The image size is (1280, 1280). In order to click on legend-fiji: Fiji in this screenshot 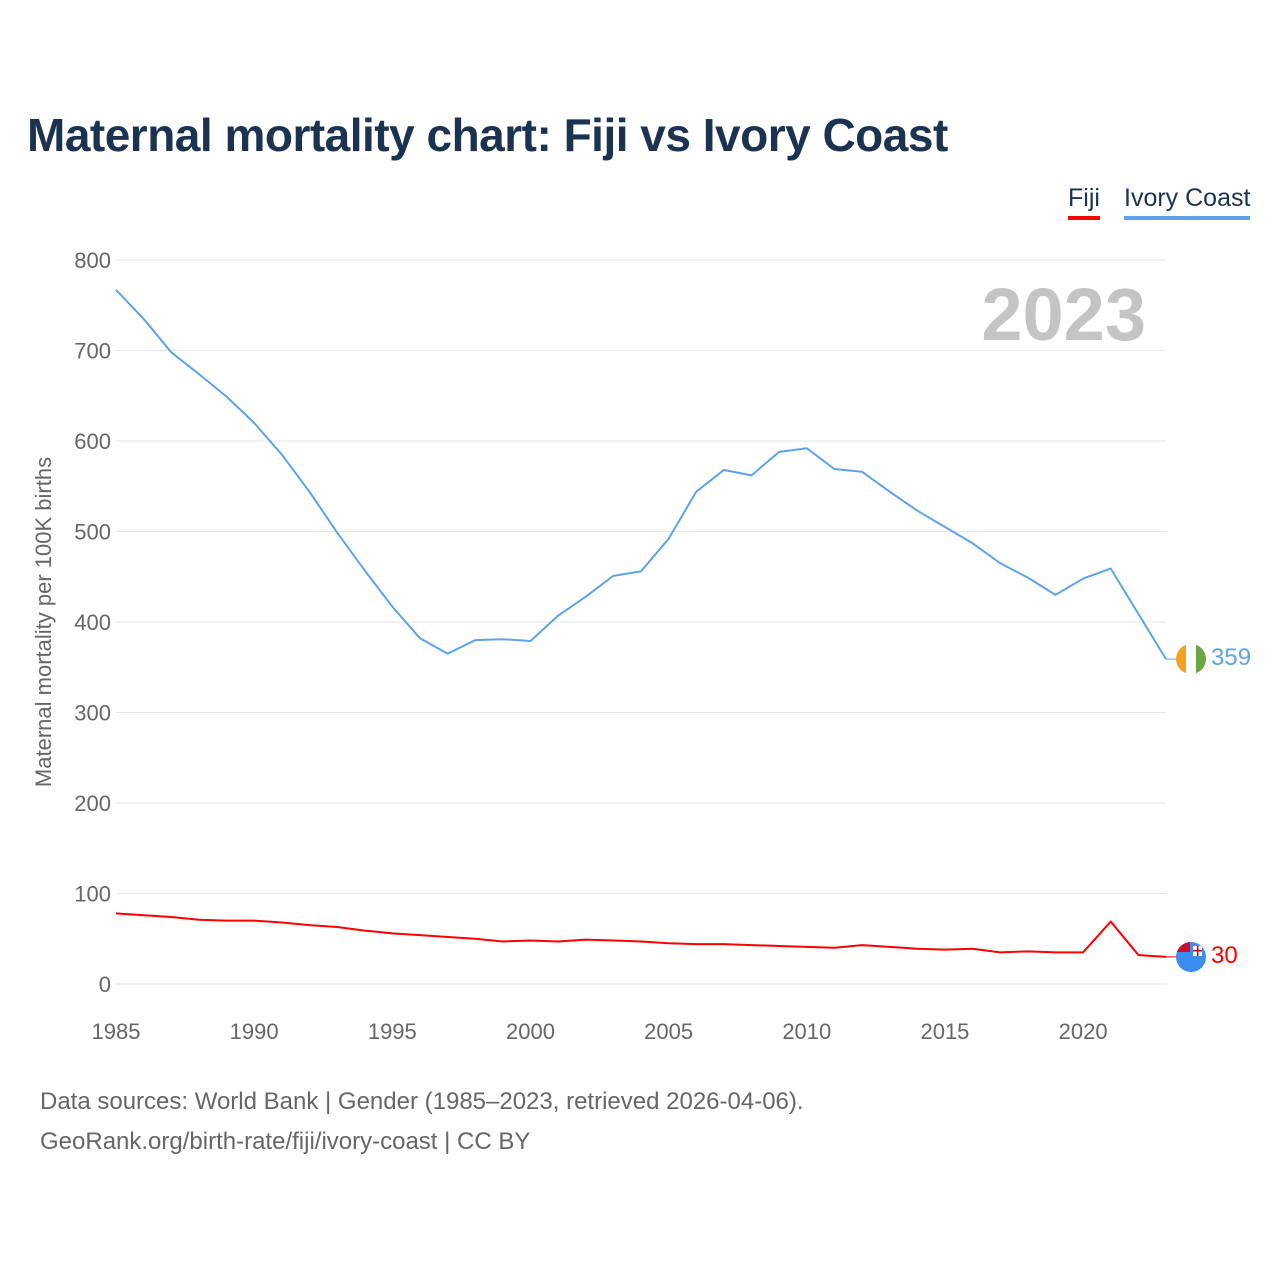, I will do `click(1084, 202)`.